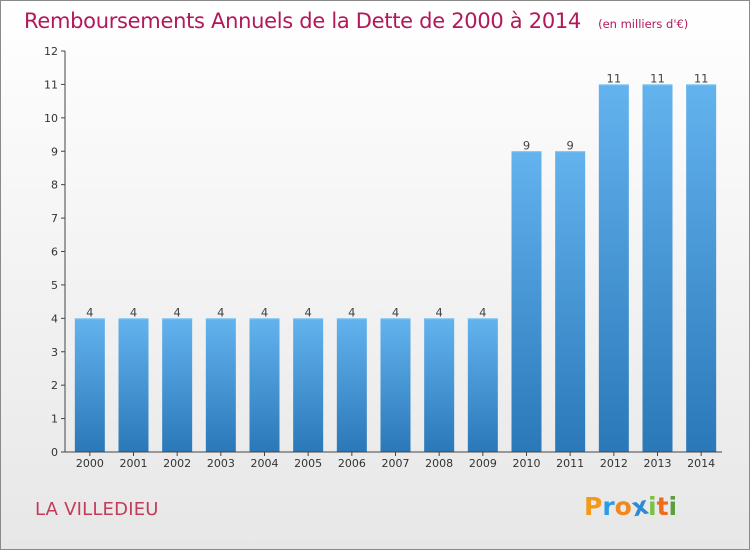 The height and width of the screenshot is (550, 750). I want to click on bar-2004, so click(264, 385).